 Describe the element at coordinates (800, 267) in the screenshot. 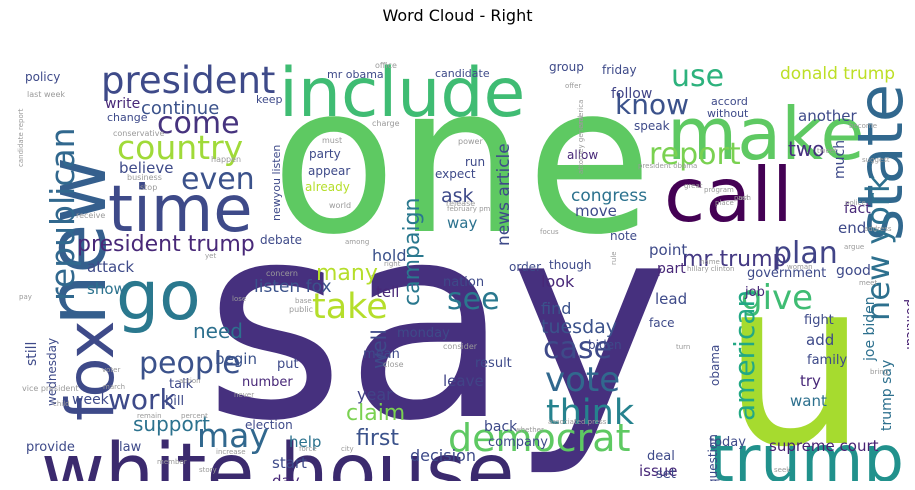

I see `word-woman: woman` at that location.